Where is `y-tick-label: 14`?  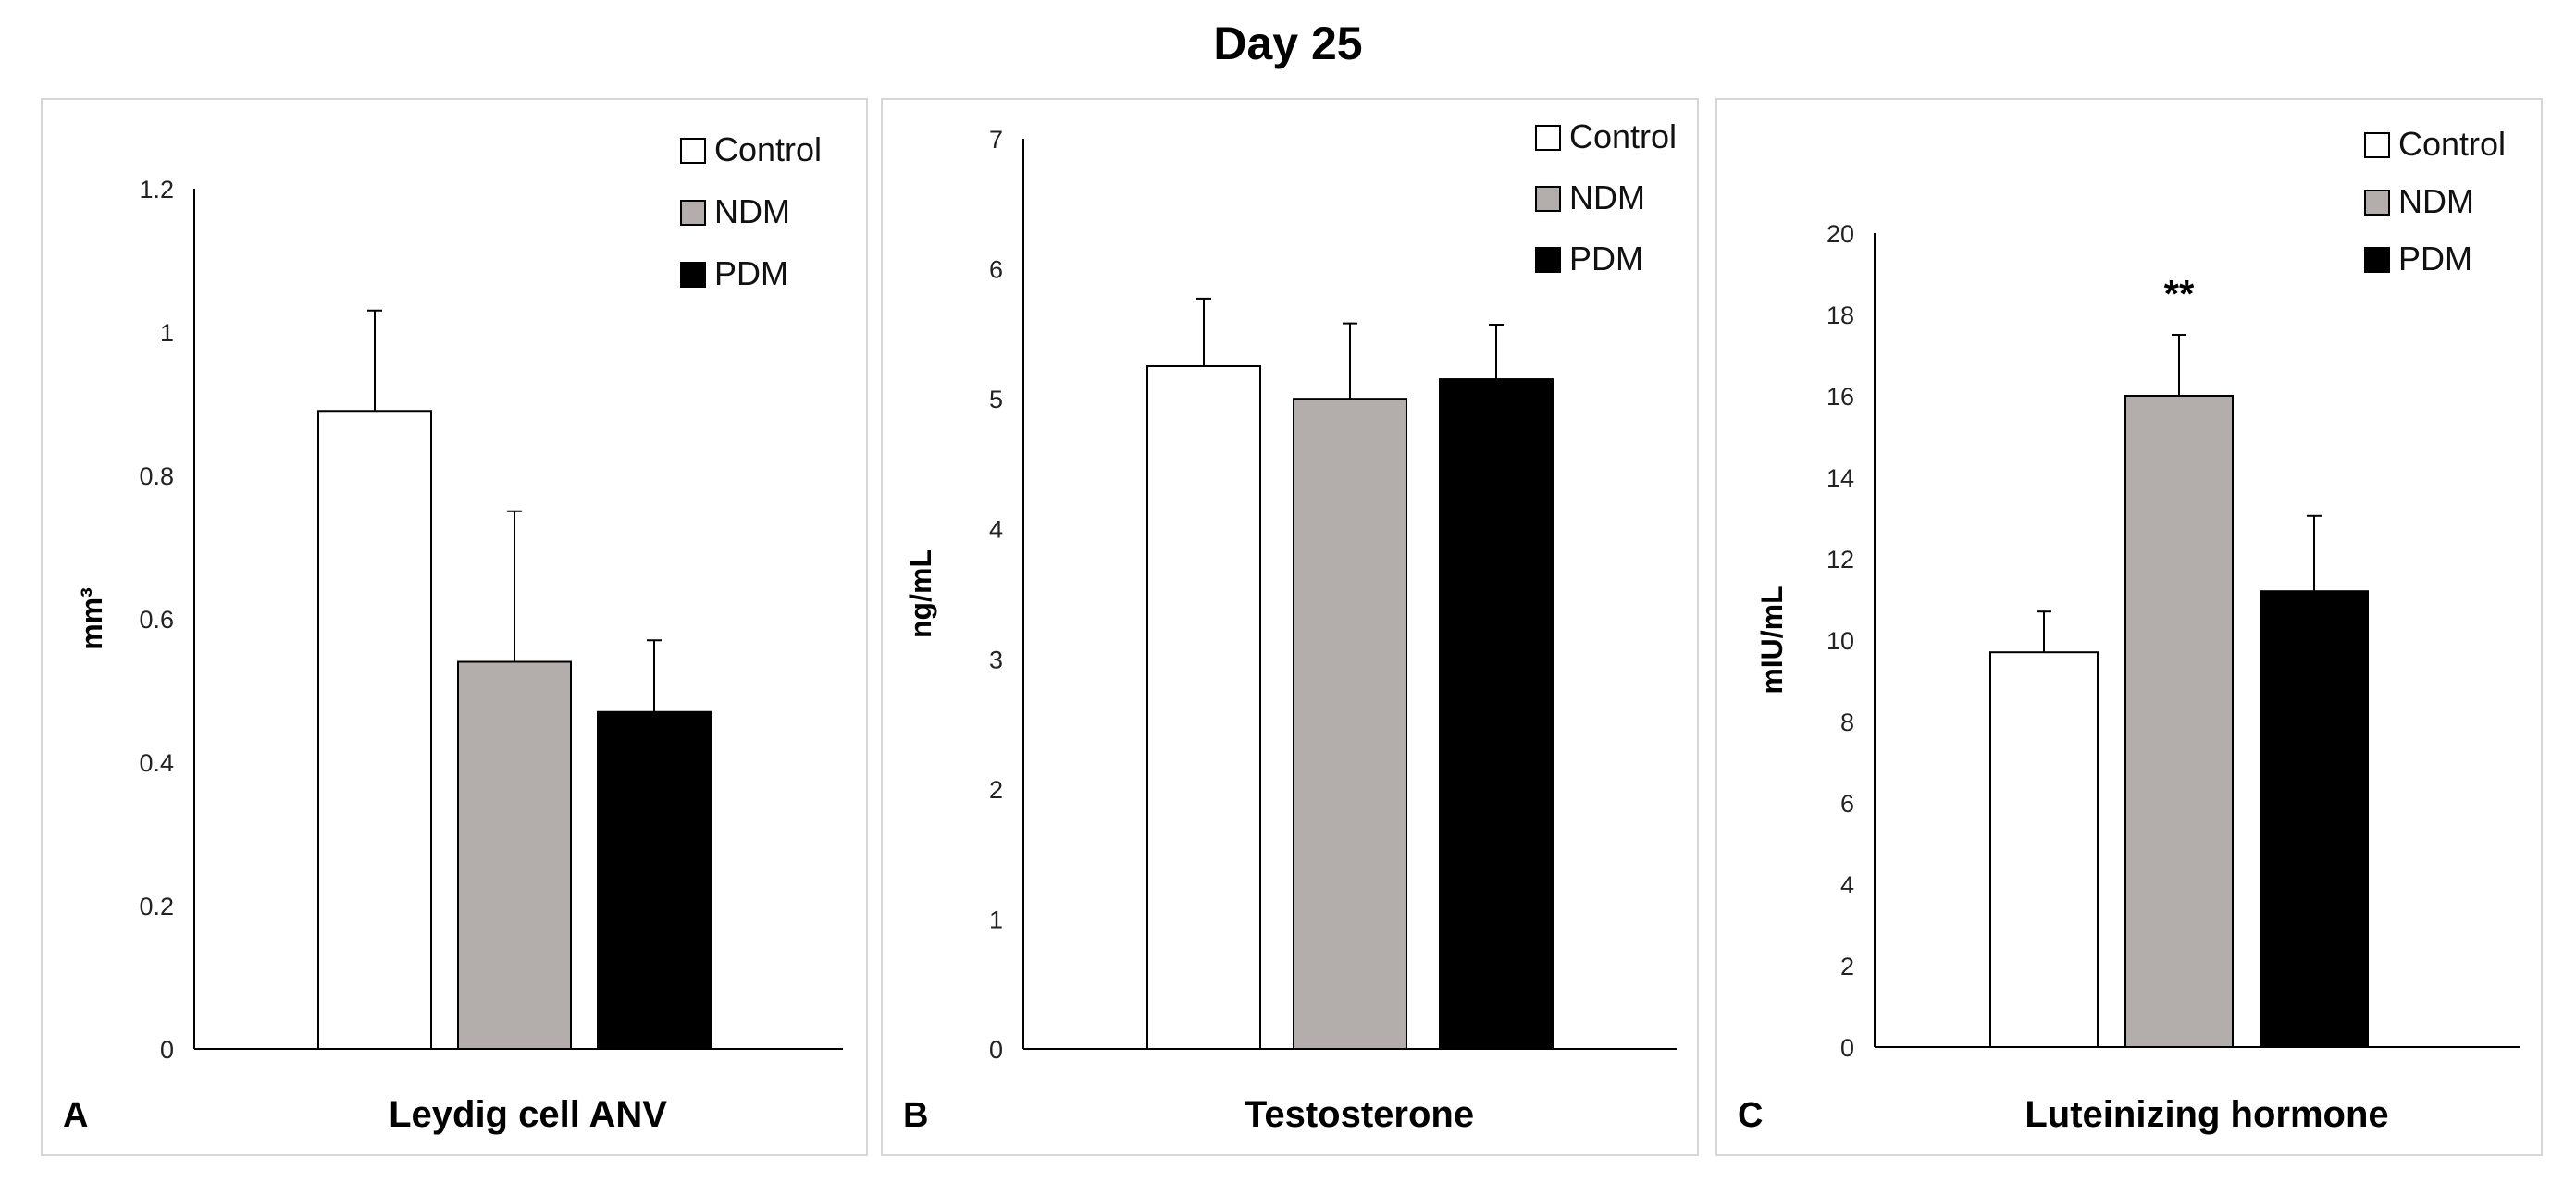 y-tick-label: 14 is located at coordinates (1841, 478).